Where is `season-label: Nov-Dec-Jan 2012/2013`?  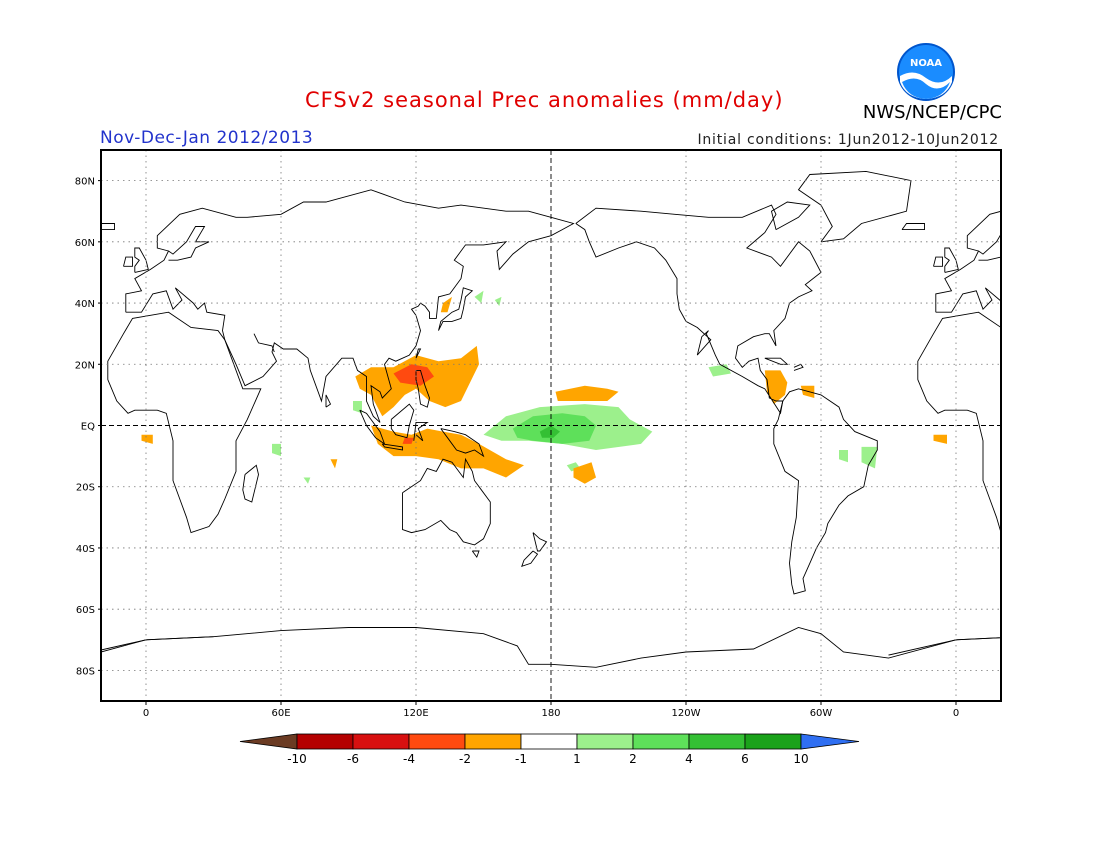
season-label: Nov-Dec-Jan 2012/2013 is located at coordinates (207, 138).